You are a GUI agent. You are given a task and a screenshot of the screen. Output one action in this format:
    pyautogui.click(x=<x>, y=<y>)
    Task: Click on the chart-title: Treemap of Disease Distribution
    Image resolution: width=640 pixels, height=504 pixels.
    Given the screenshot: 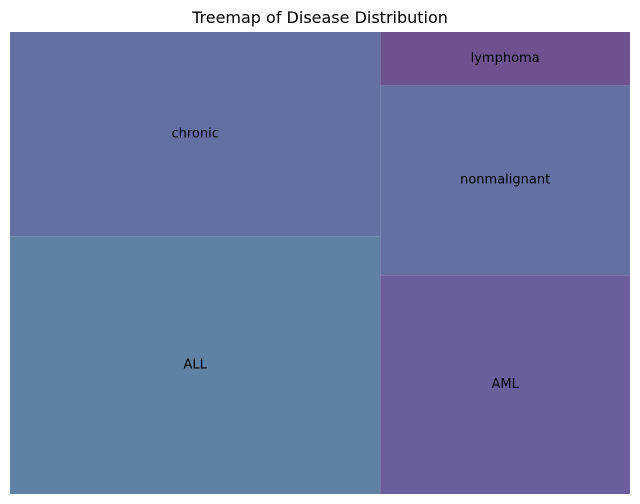 What is the action you would take?
    pyautogui.click(x=320, y=17)
    